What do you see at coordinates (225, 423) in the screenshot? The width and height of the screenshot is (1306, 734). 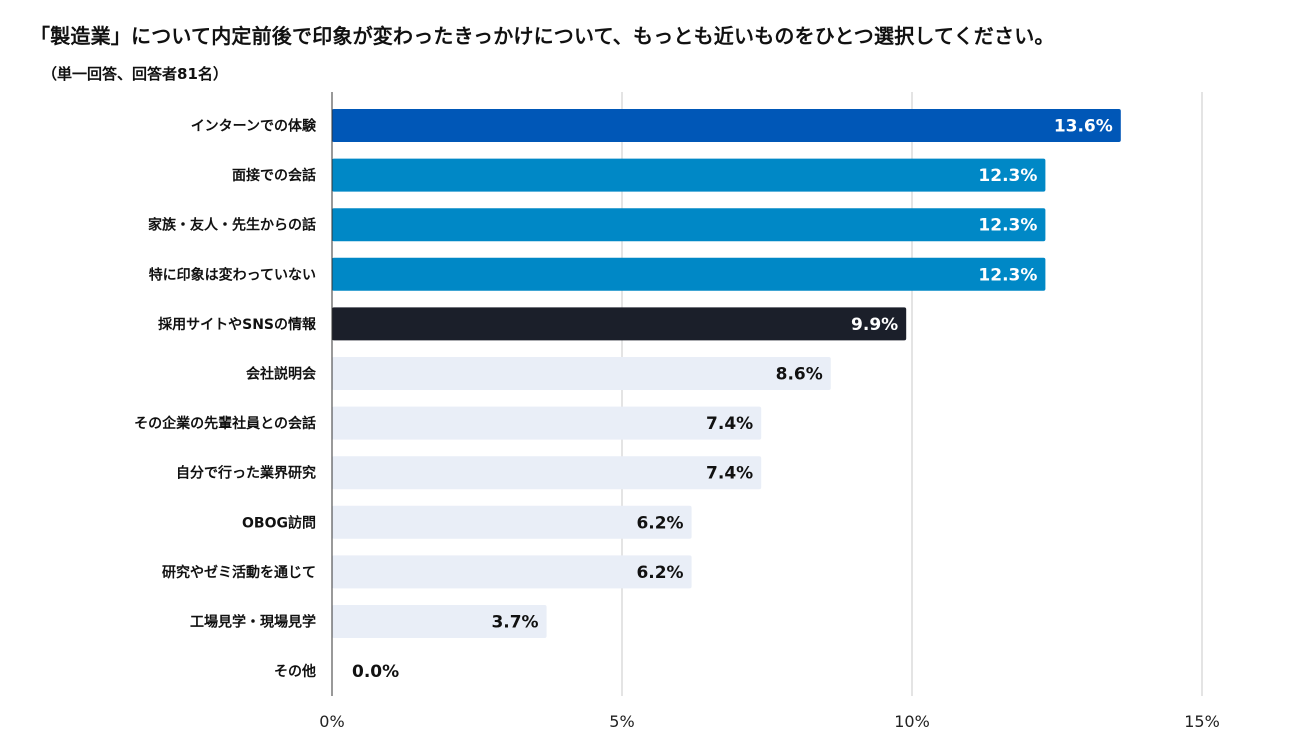 I see `category-label-6: その企業の先輩社員との会話` at bounding box center [225, 423].